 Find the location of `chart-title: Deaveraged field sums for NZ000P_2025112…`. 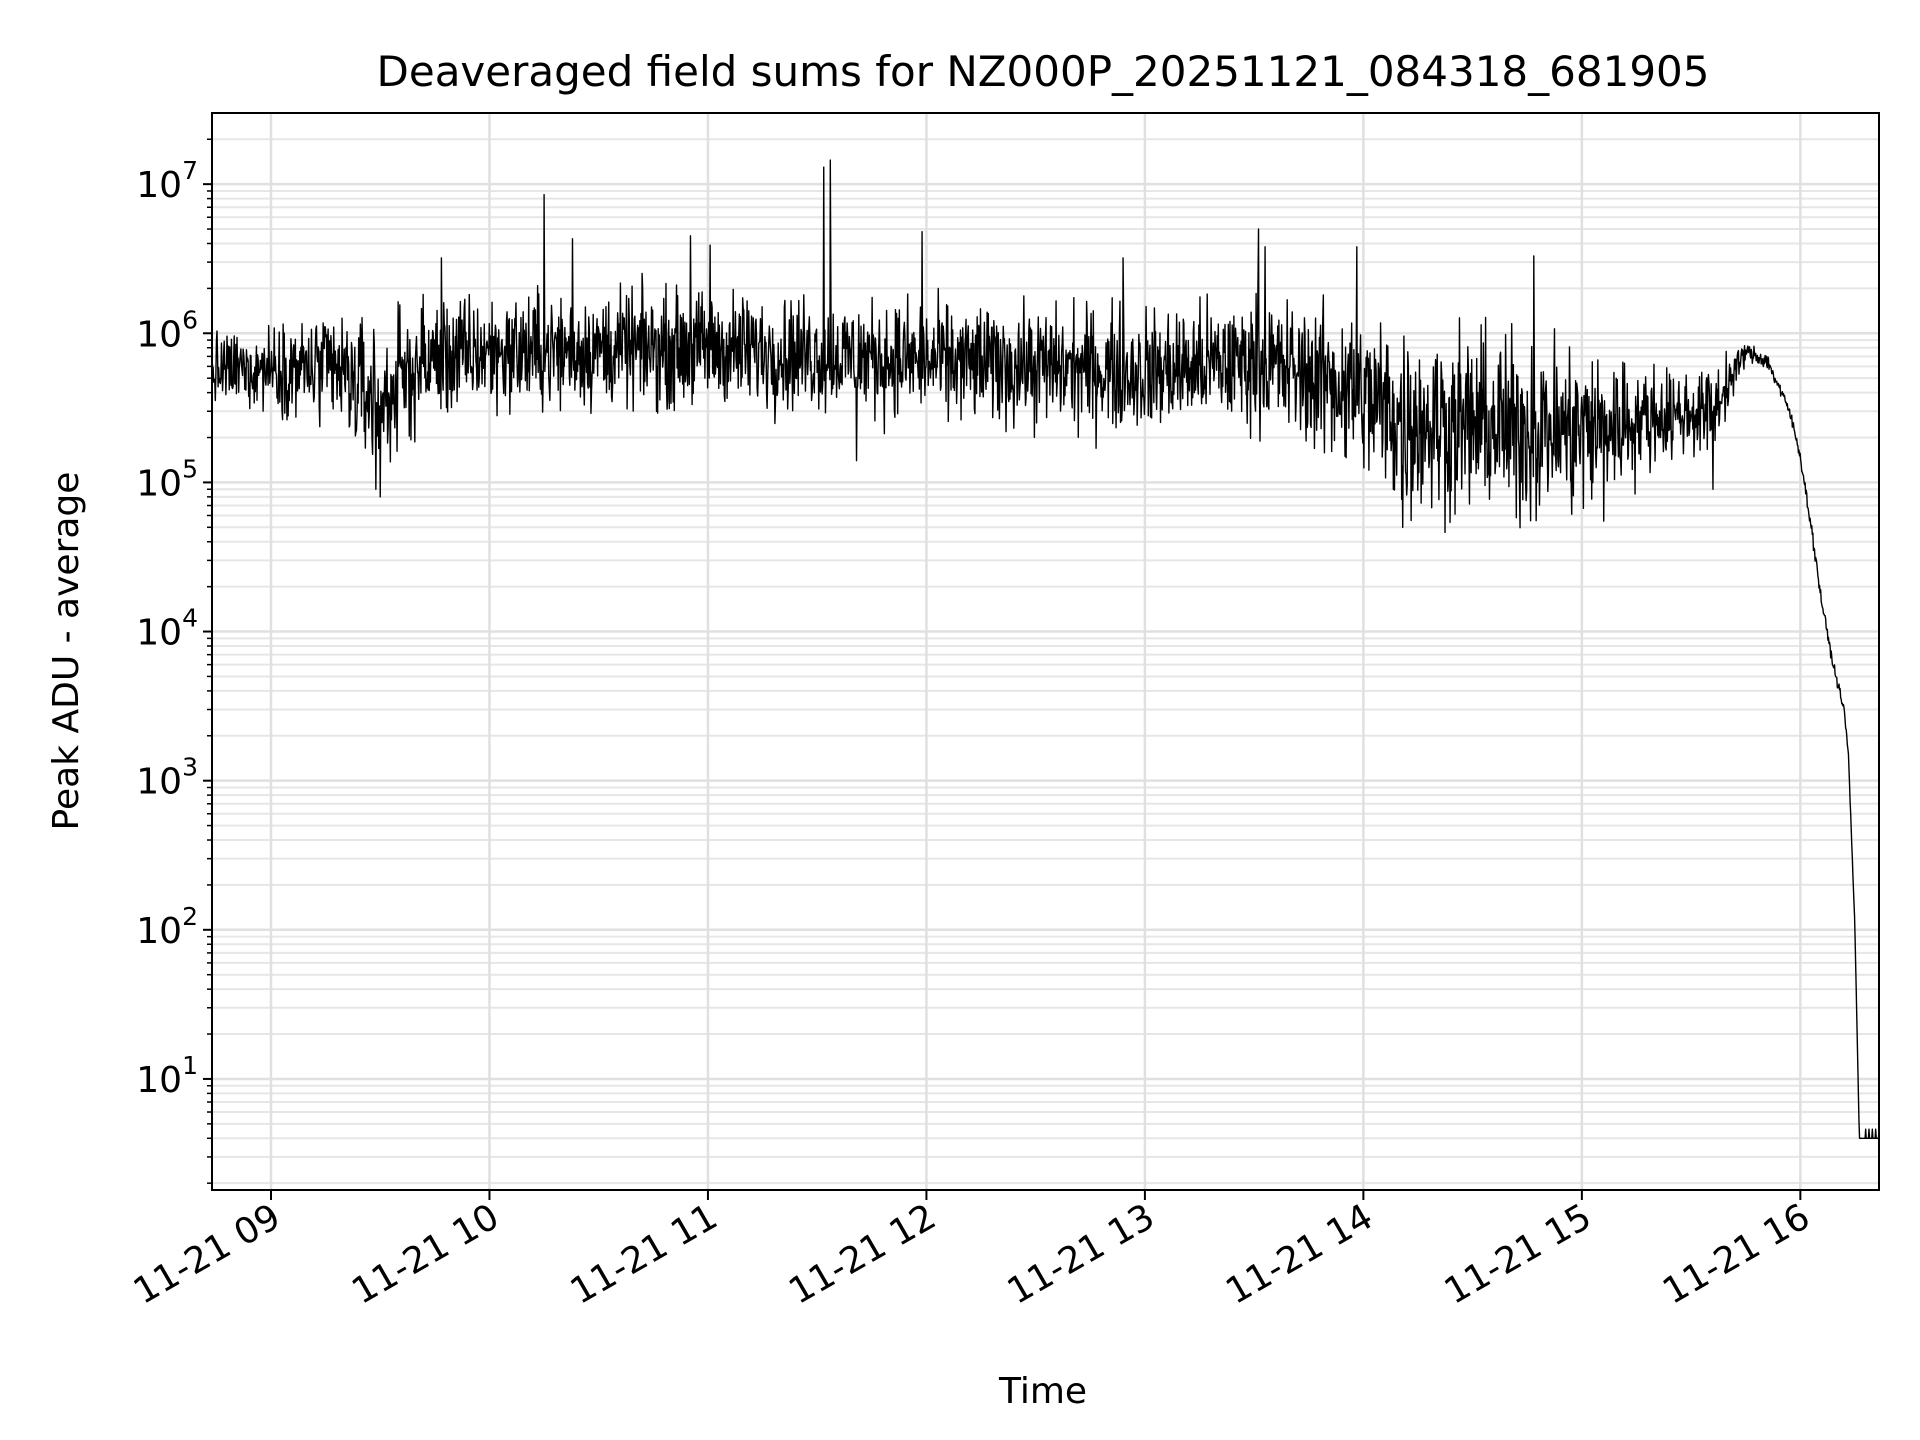

chart-title: Deaveraged field sums for NZ000P_2025112… is located at coordinates (1043, 71).